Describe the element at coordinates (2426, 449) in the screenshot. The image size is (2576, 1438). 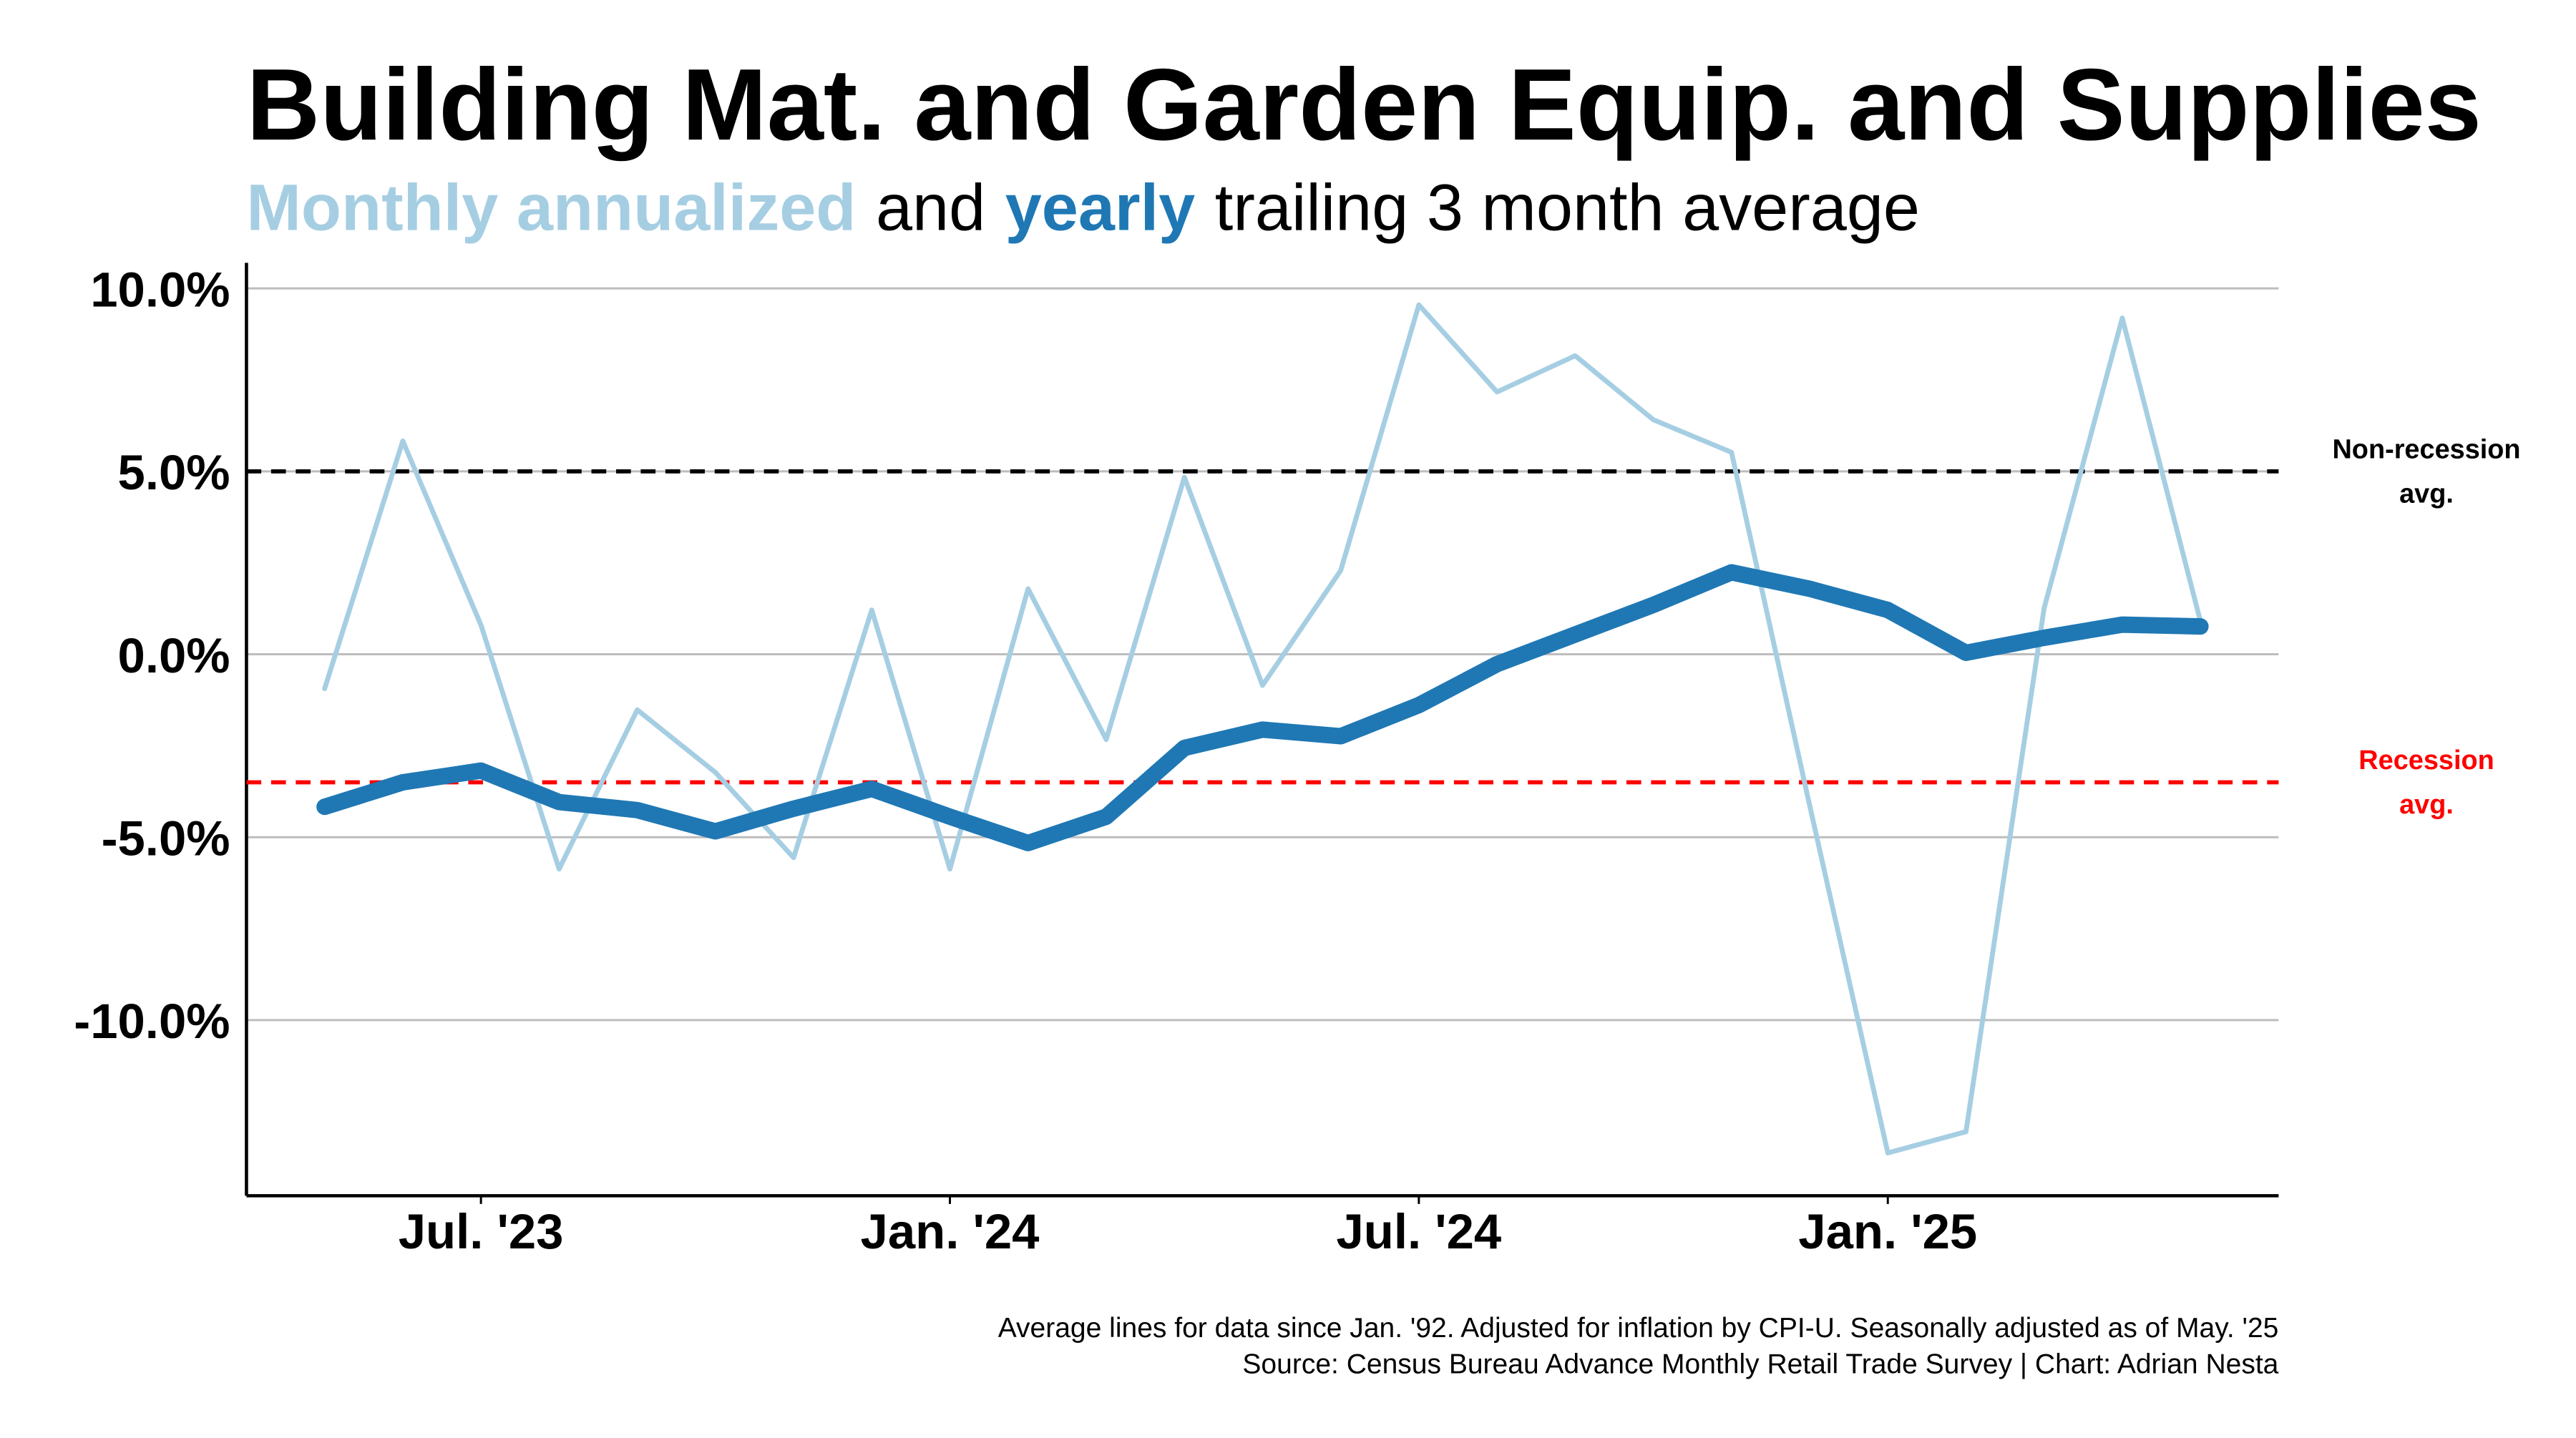
I see `reference-label: Non-recession` at that location.